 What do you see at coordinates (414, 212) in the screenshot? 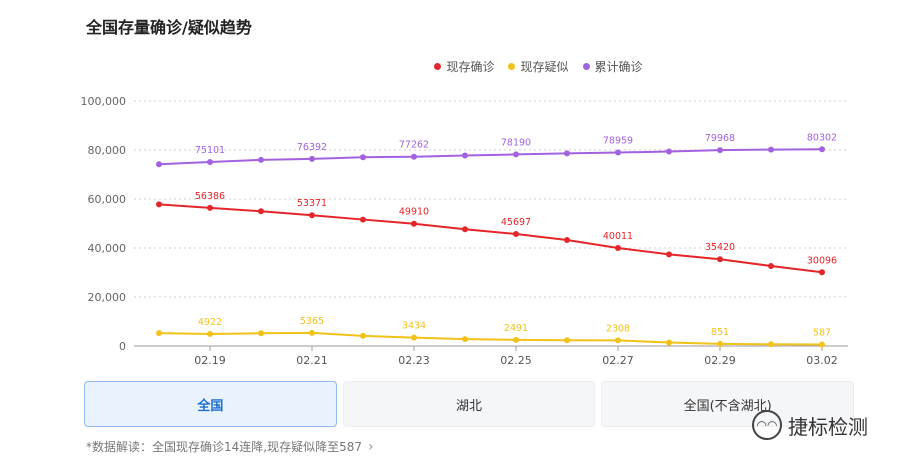
I see `data-label: 49910` at bounding box center [414, 212].